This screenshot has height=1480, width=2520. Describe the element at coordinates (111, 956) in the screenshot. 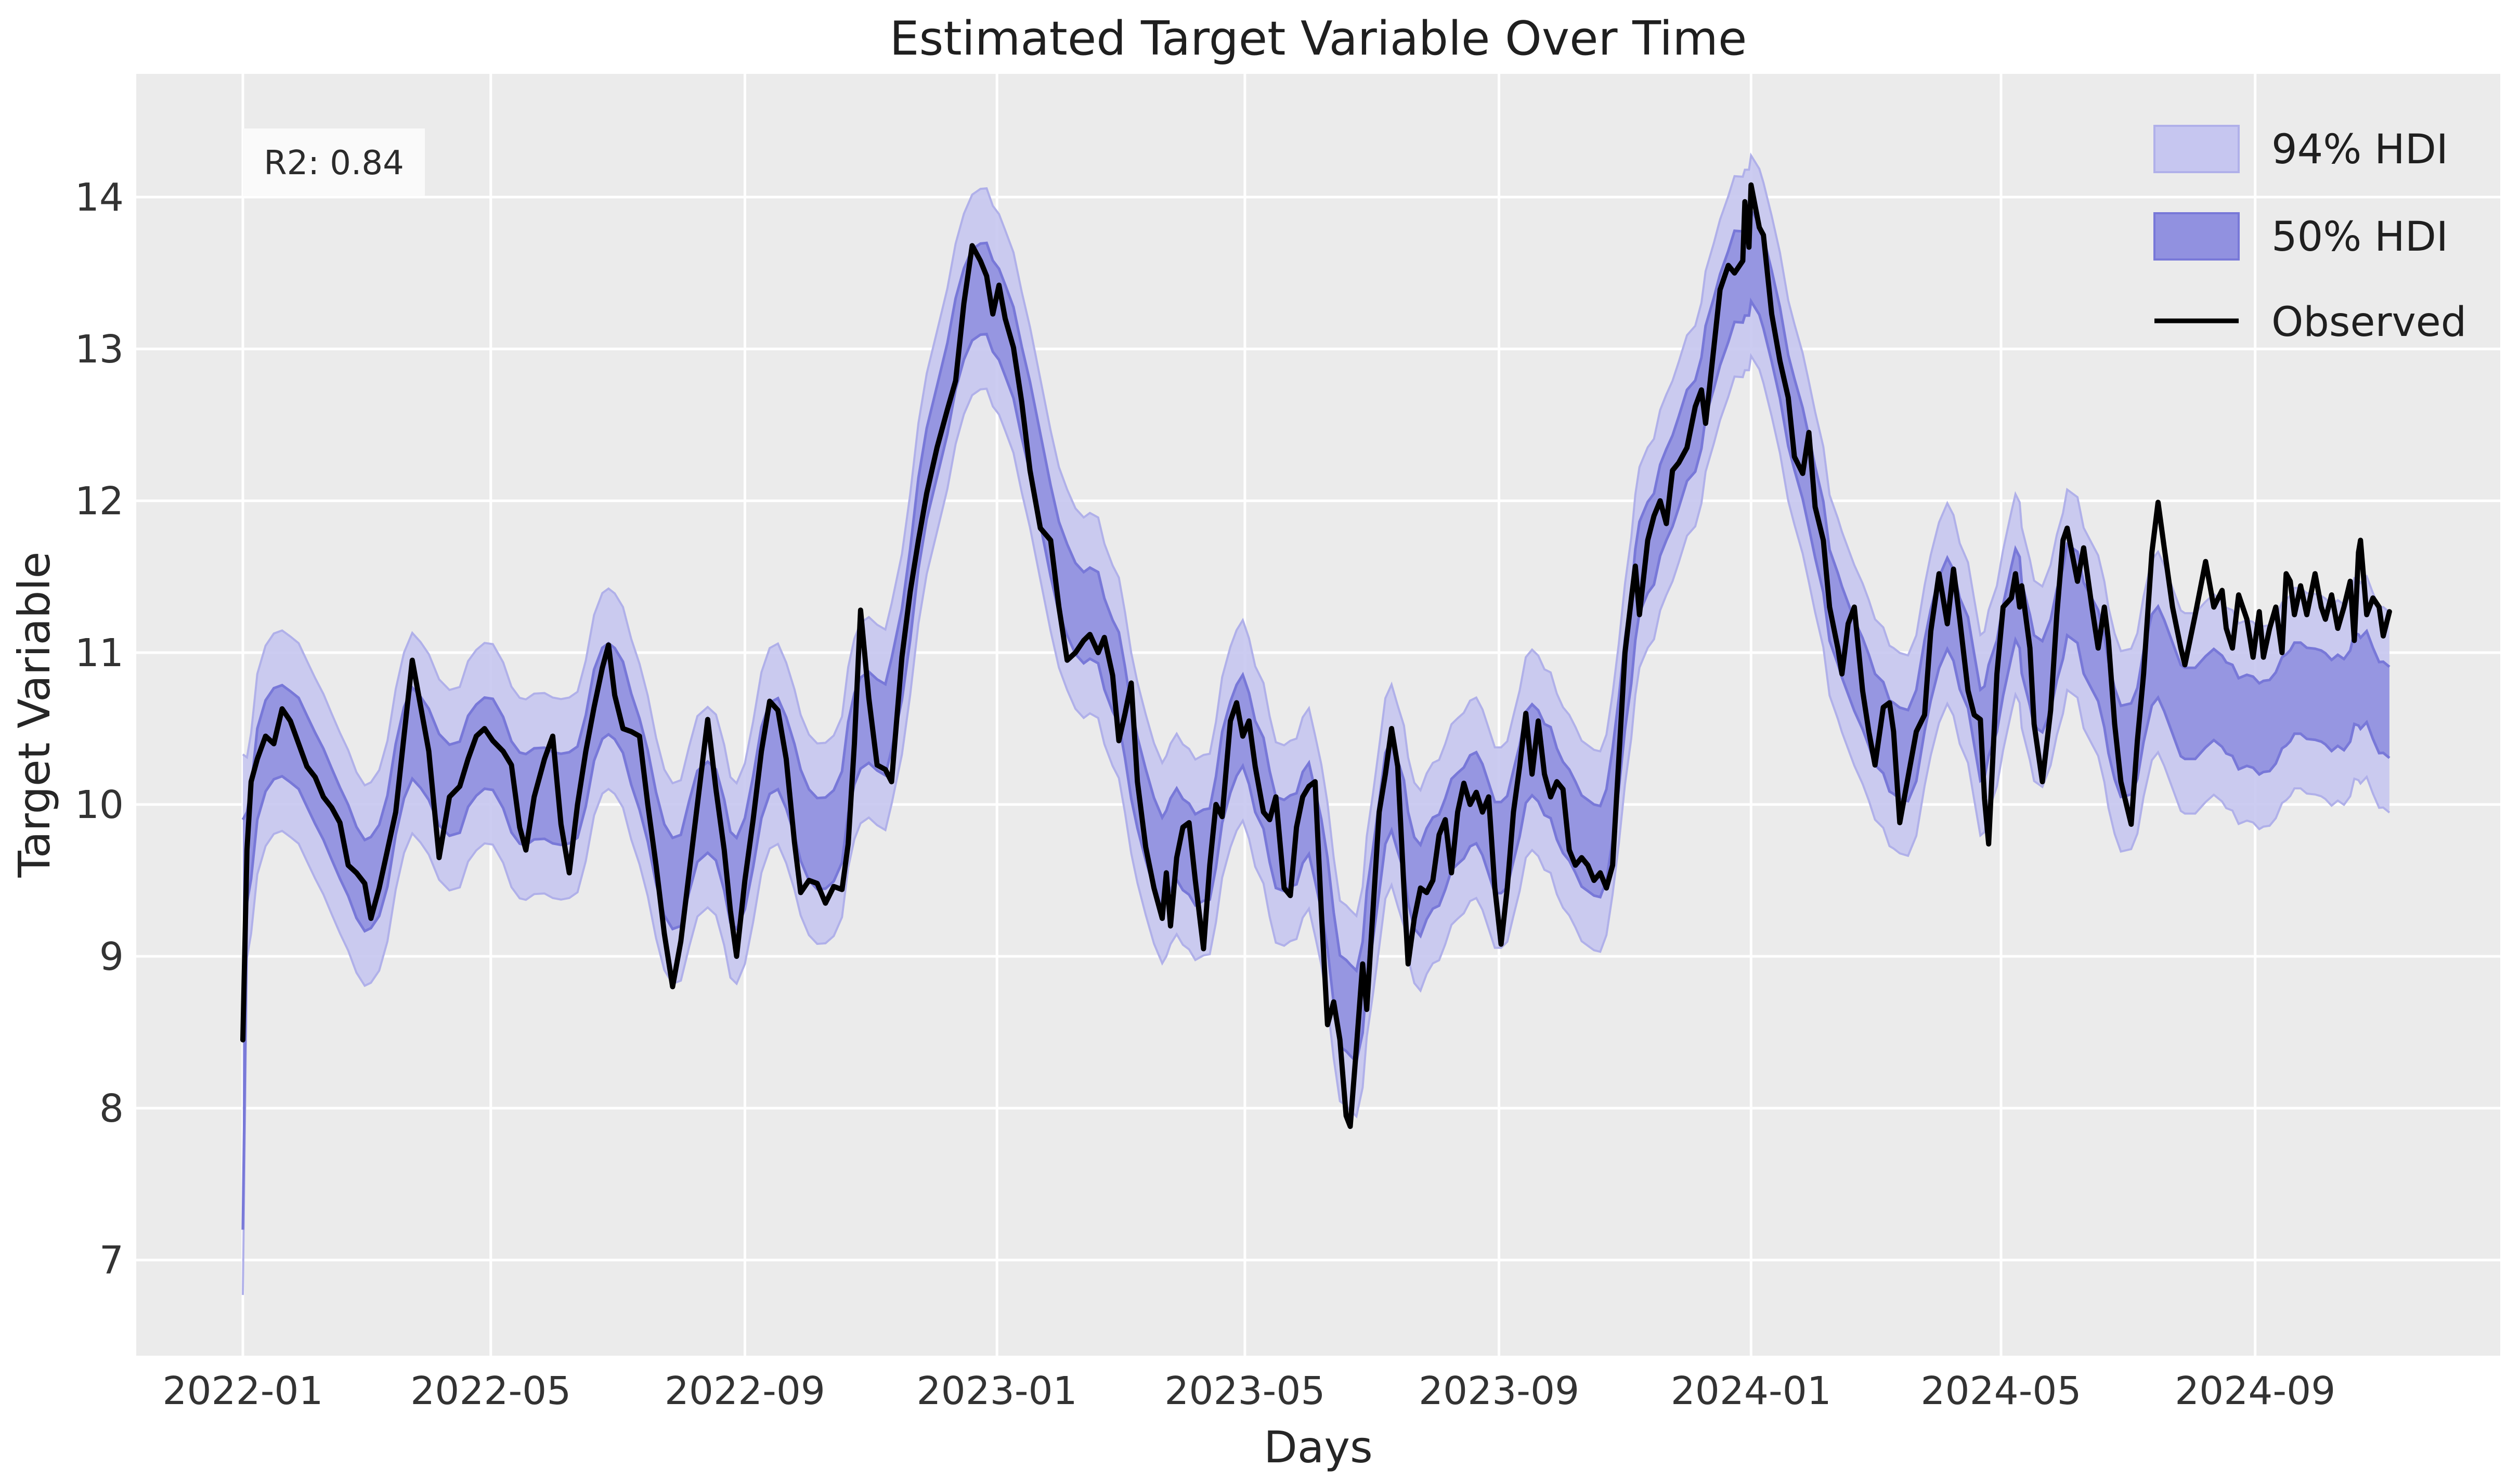

I see `y-tick-label: 9` at that location.